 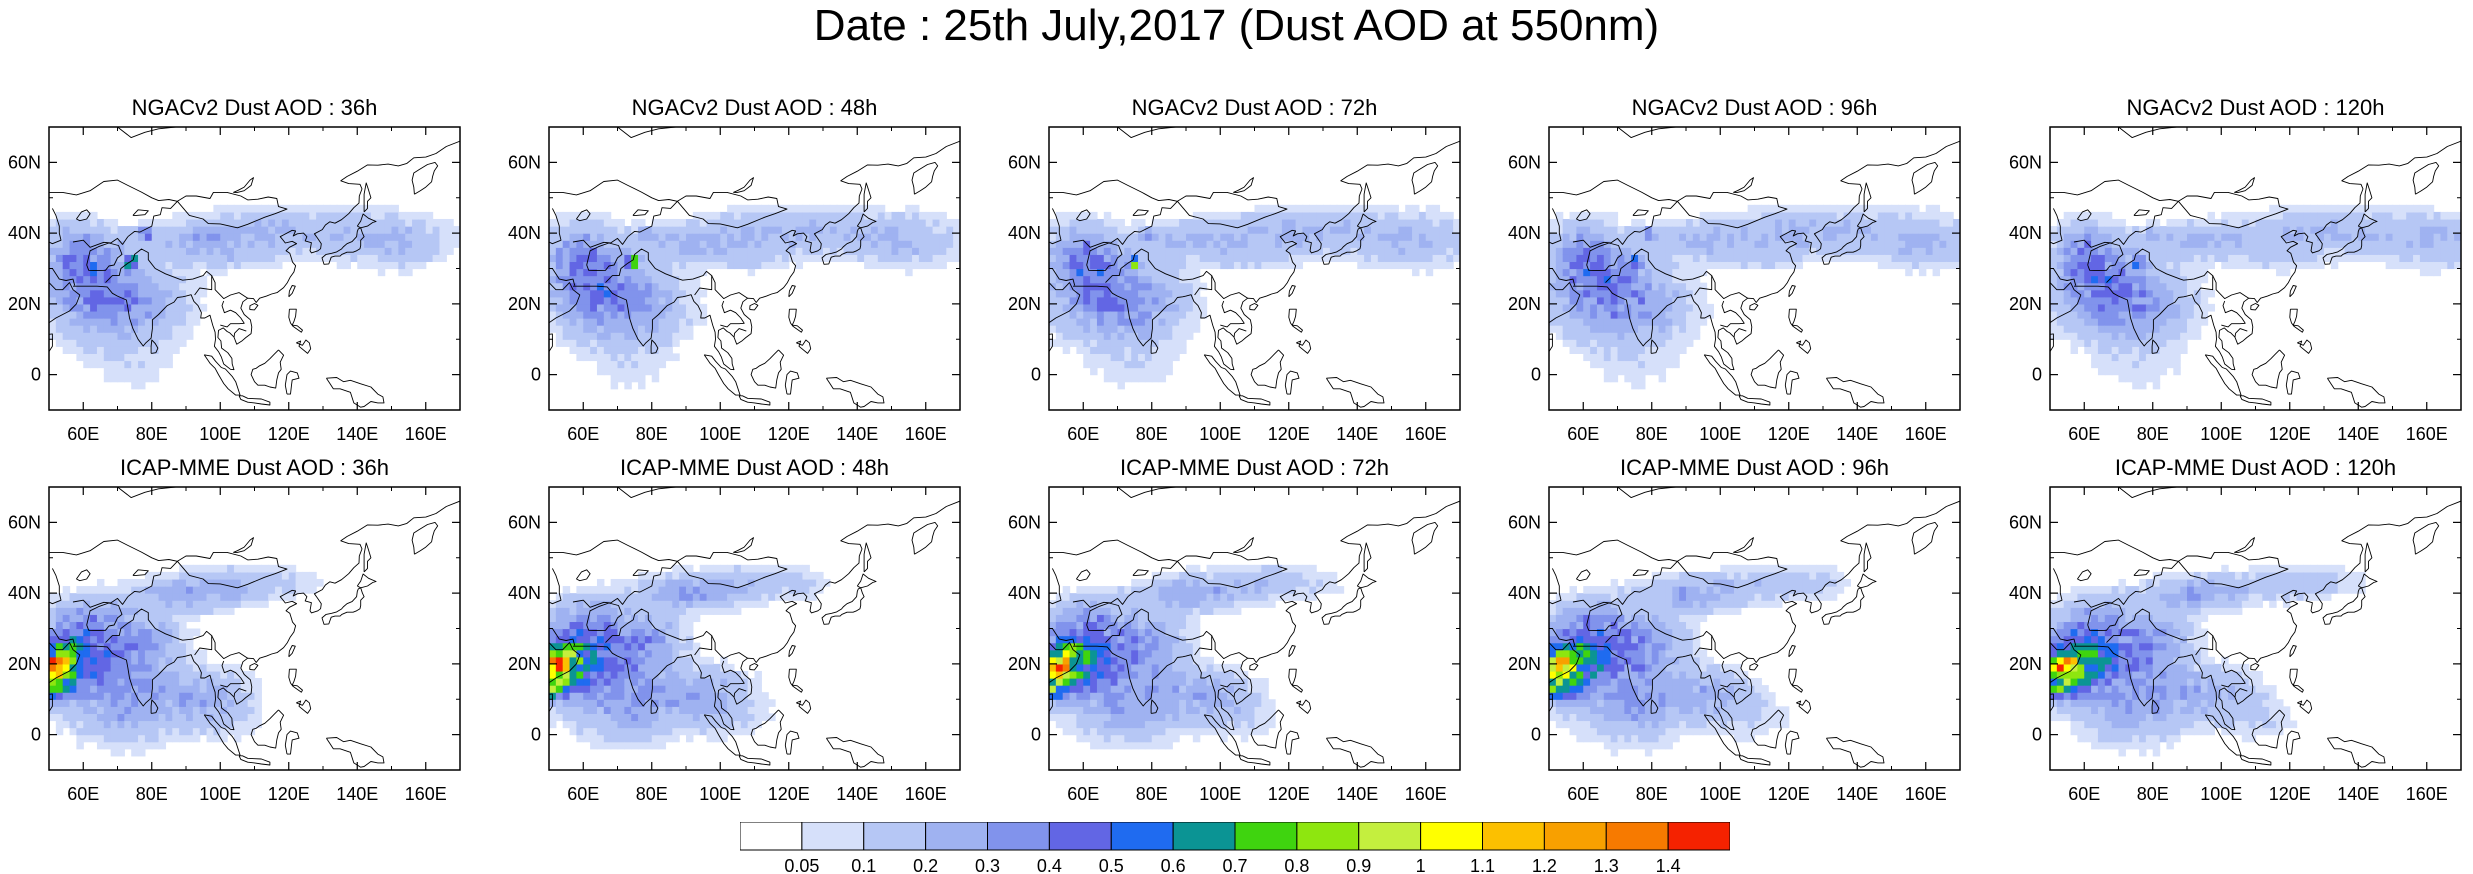 I want to click on panel-title: NGACv2 Dust AOD : 36h, so click(x=255, y=107).